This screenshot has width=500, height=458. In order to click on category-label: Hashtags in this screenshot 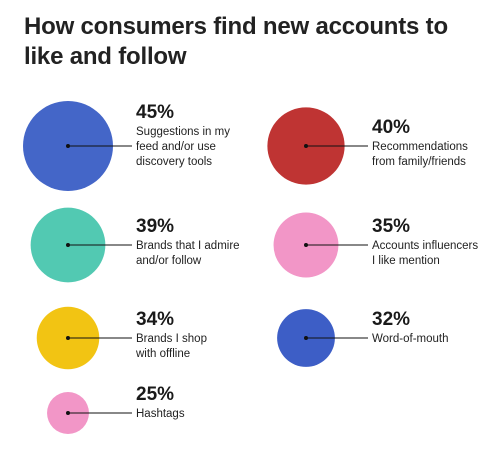, I will do `click(160, 414)`.